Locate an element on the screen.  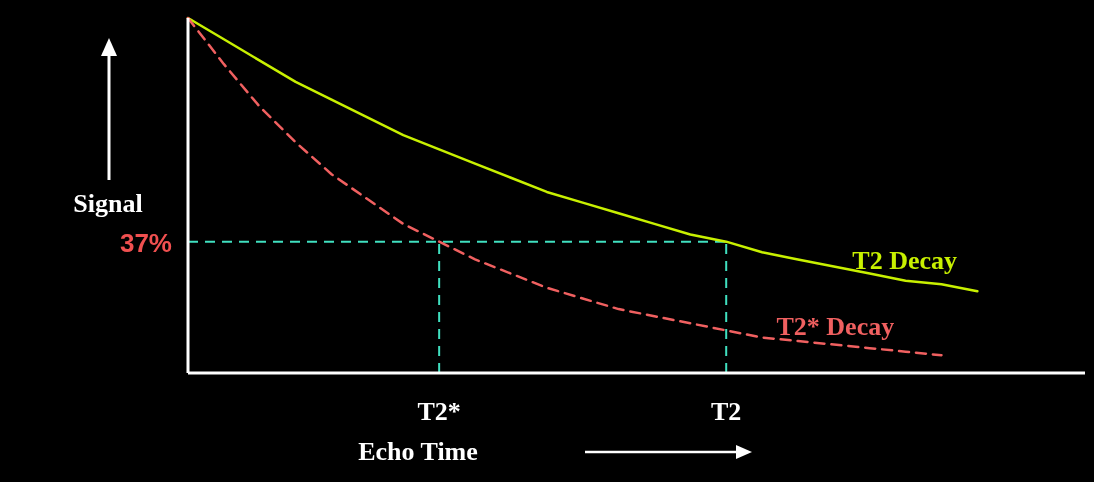
y-axis-title: Signal is located at coordinates (108, 203).